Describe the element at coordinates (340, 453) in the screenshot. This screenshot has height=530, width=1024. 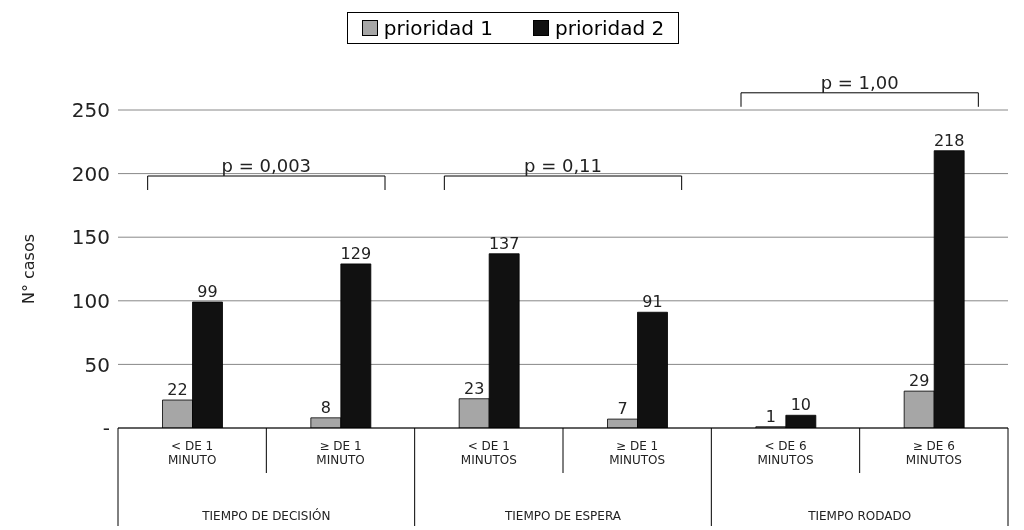
I see `x-tick-label: ≥ DE 1 MINUTO` at that location.